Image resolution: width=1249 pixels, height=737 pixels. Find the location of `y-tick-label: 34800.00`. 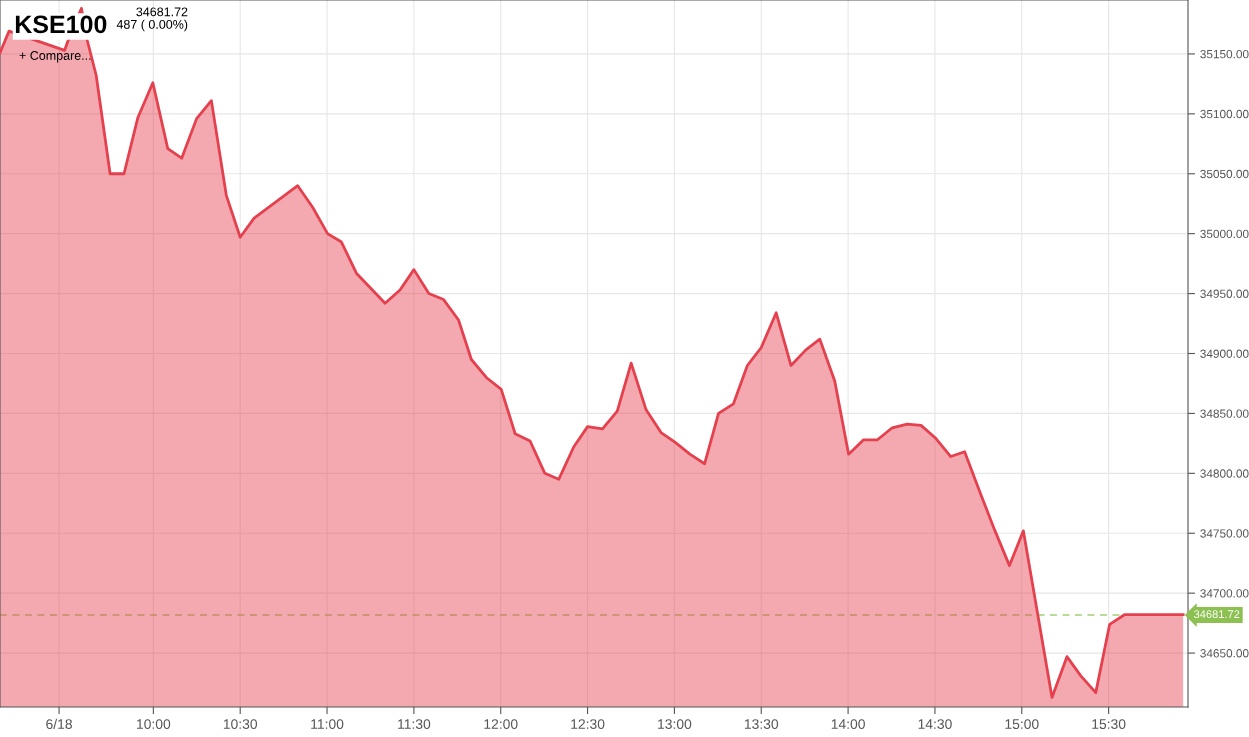

y-tick-label: 34800.00 is located at coordinates (1224, 473).